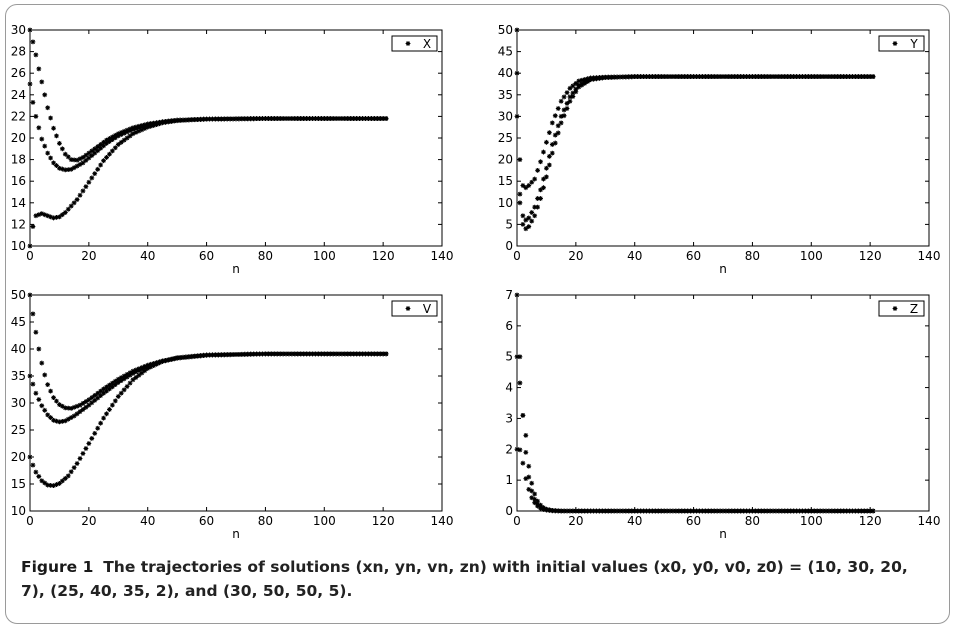 The height and width of the screenshot is (630, 956). What do you see at coordinates (30, 256) in the screenshot?
I see `x-tick-label: 0` at bounding box center [30, 256].